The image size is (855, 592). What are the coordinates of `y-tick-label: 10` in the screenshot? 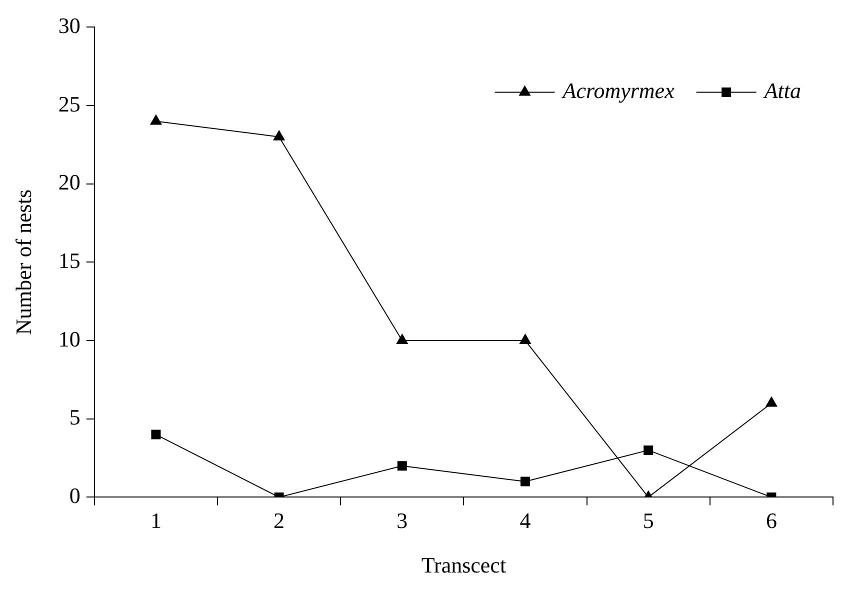 It's located at (69, 339).